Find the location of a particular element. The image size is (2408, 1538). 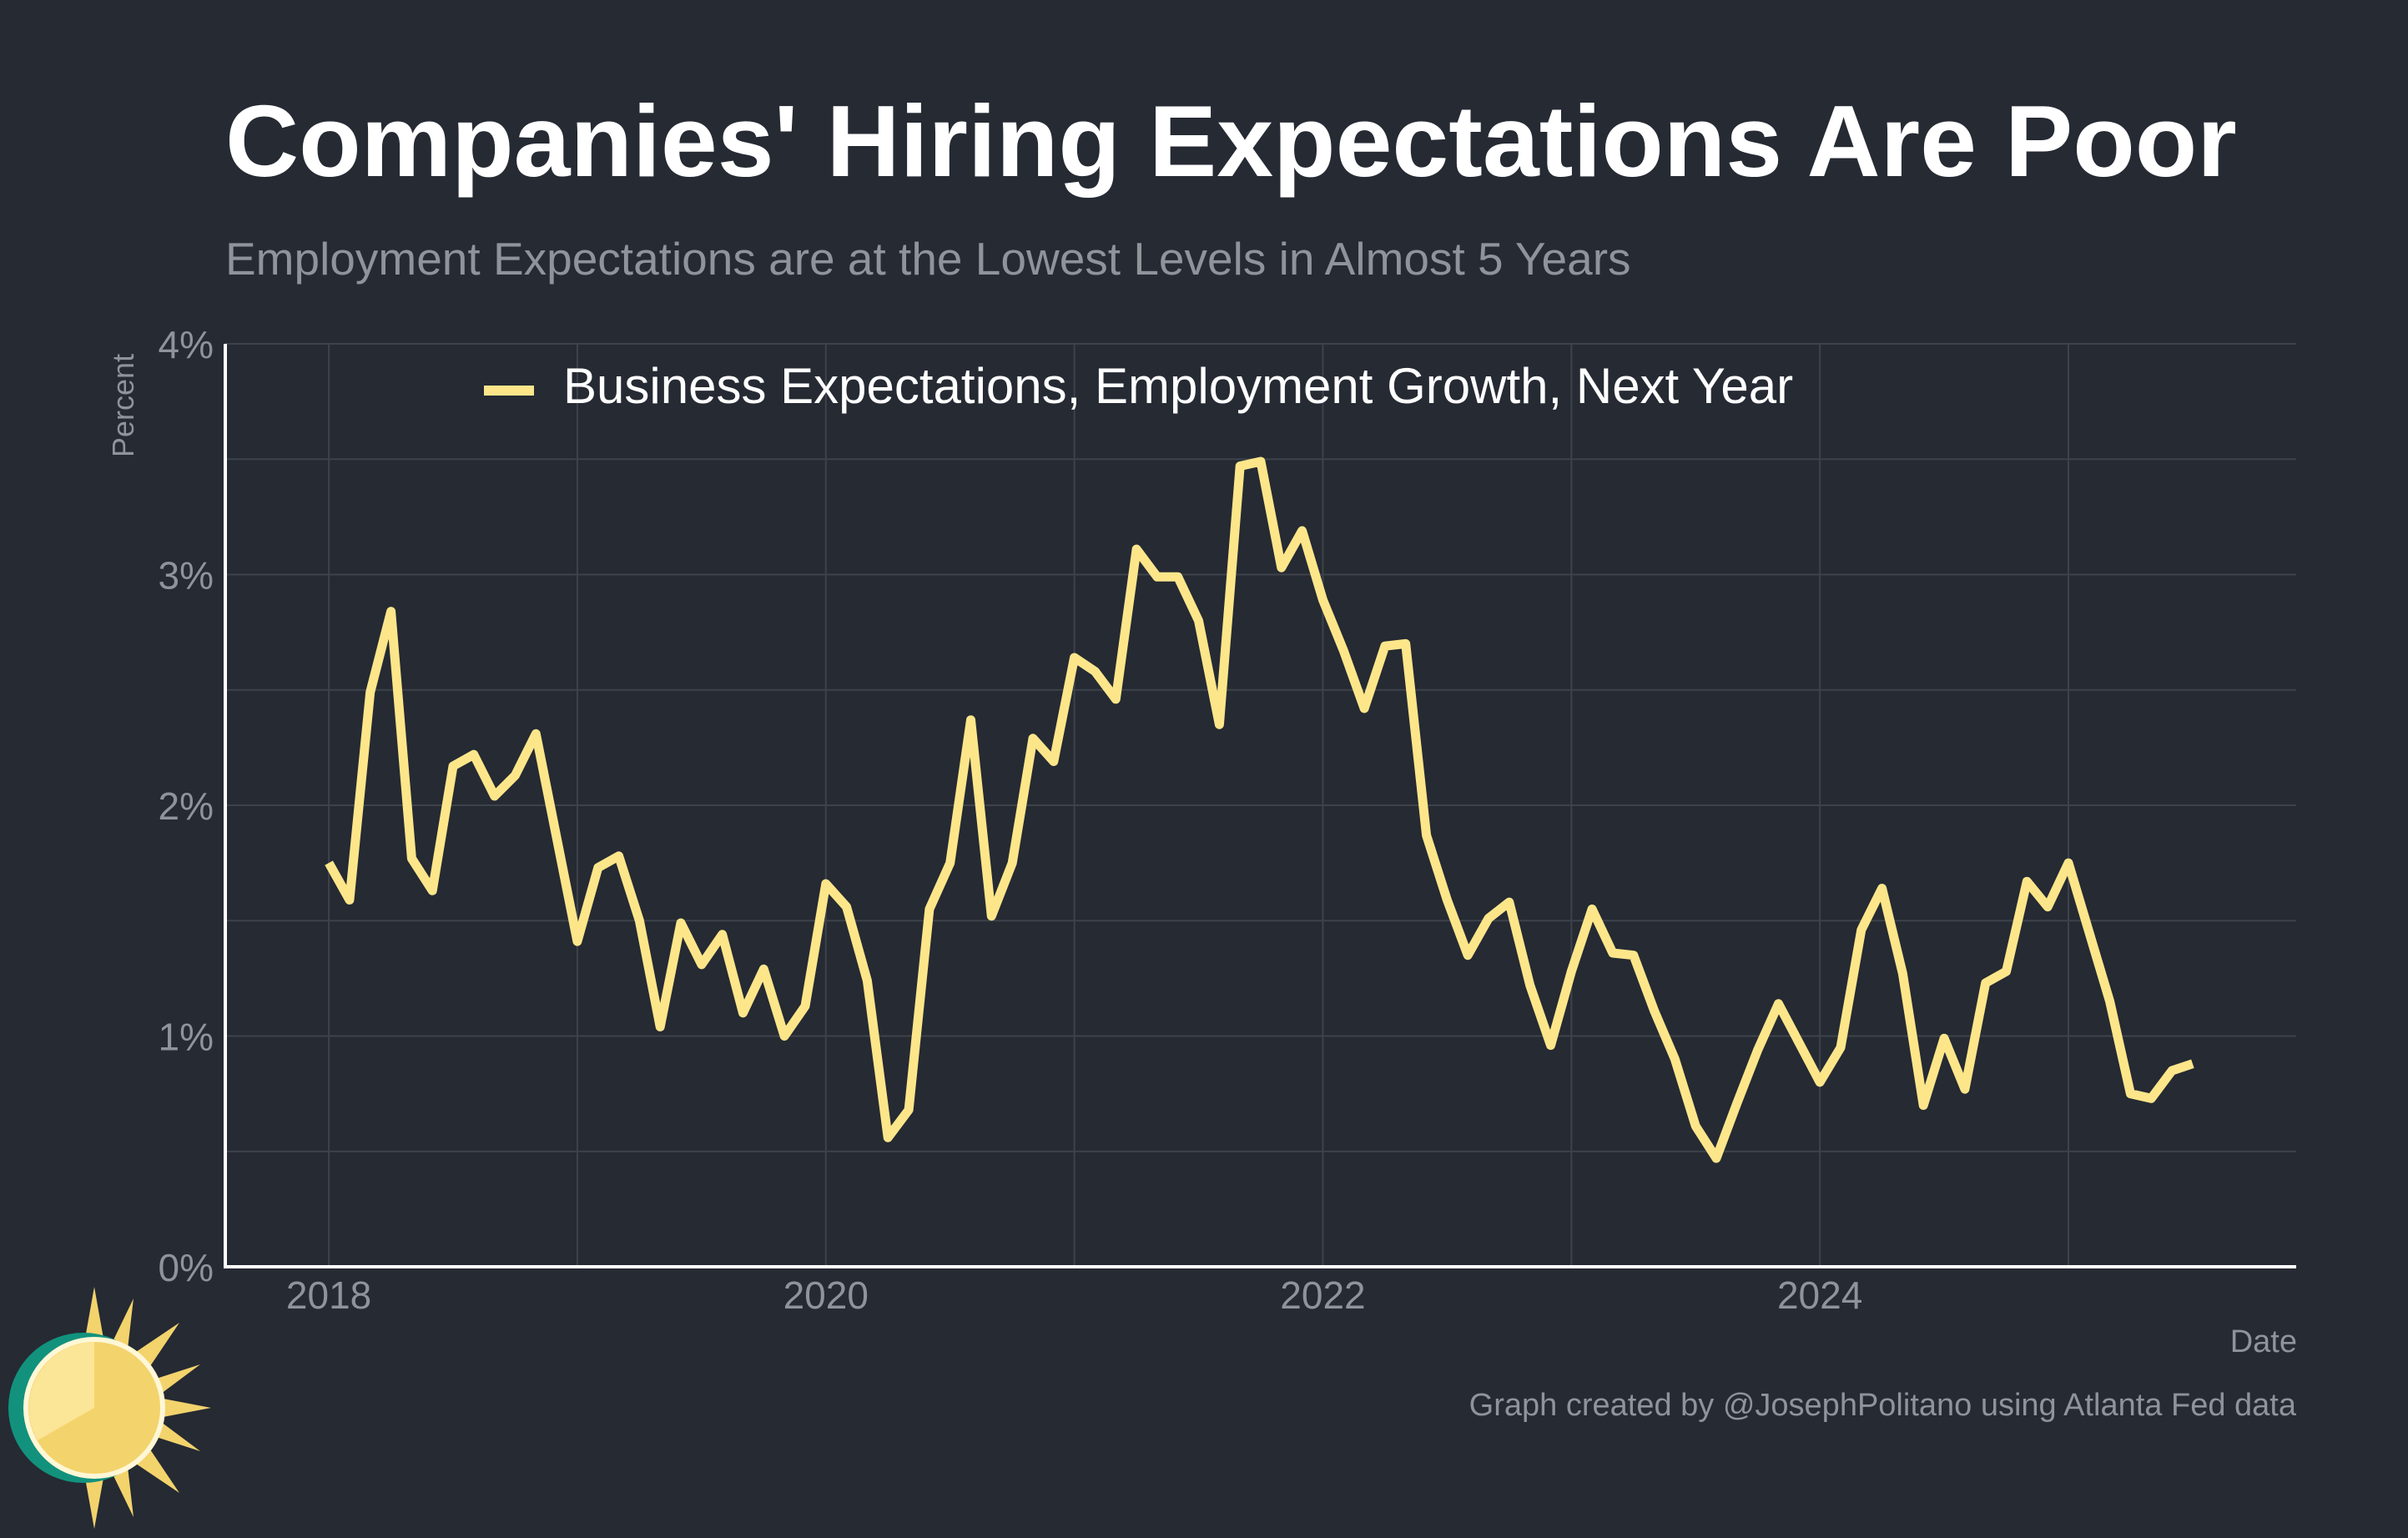

y-tick-label: 1% is located at coordinates (186, 1037).